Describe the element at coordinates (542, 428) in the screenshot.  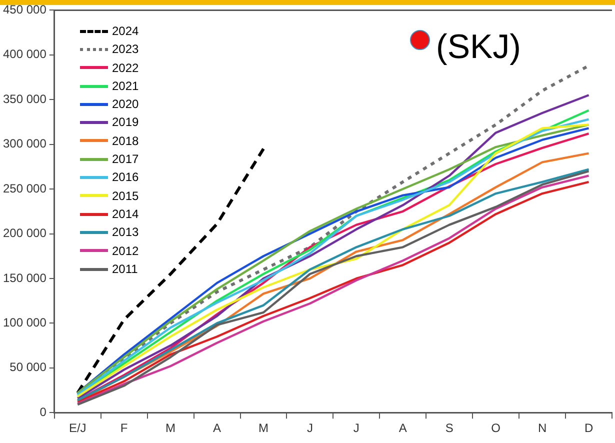
I see `x-tick-label: N` at that location.